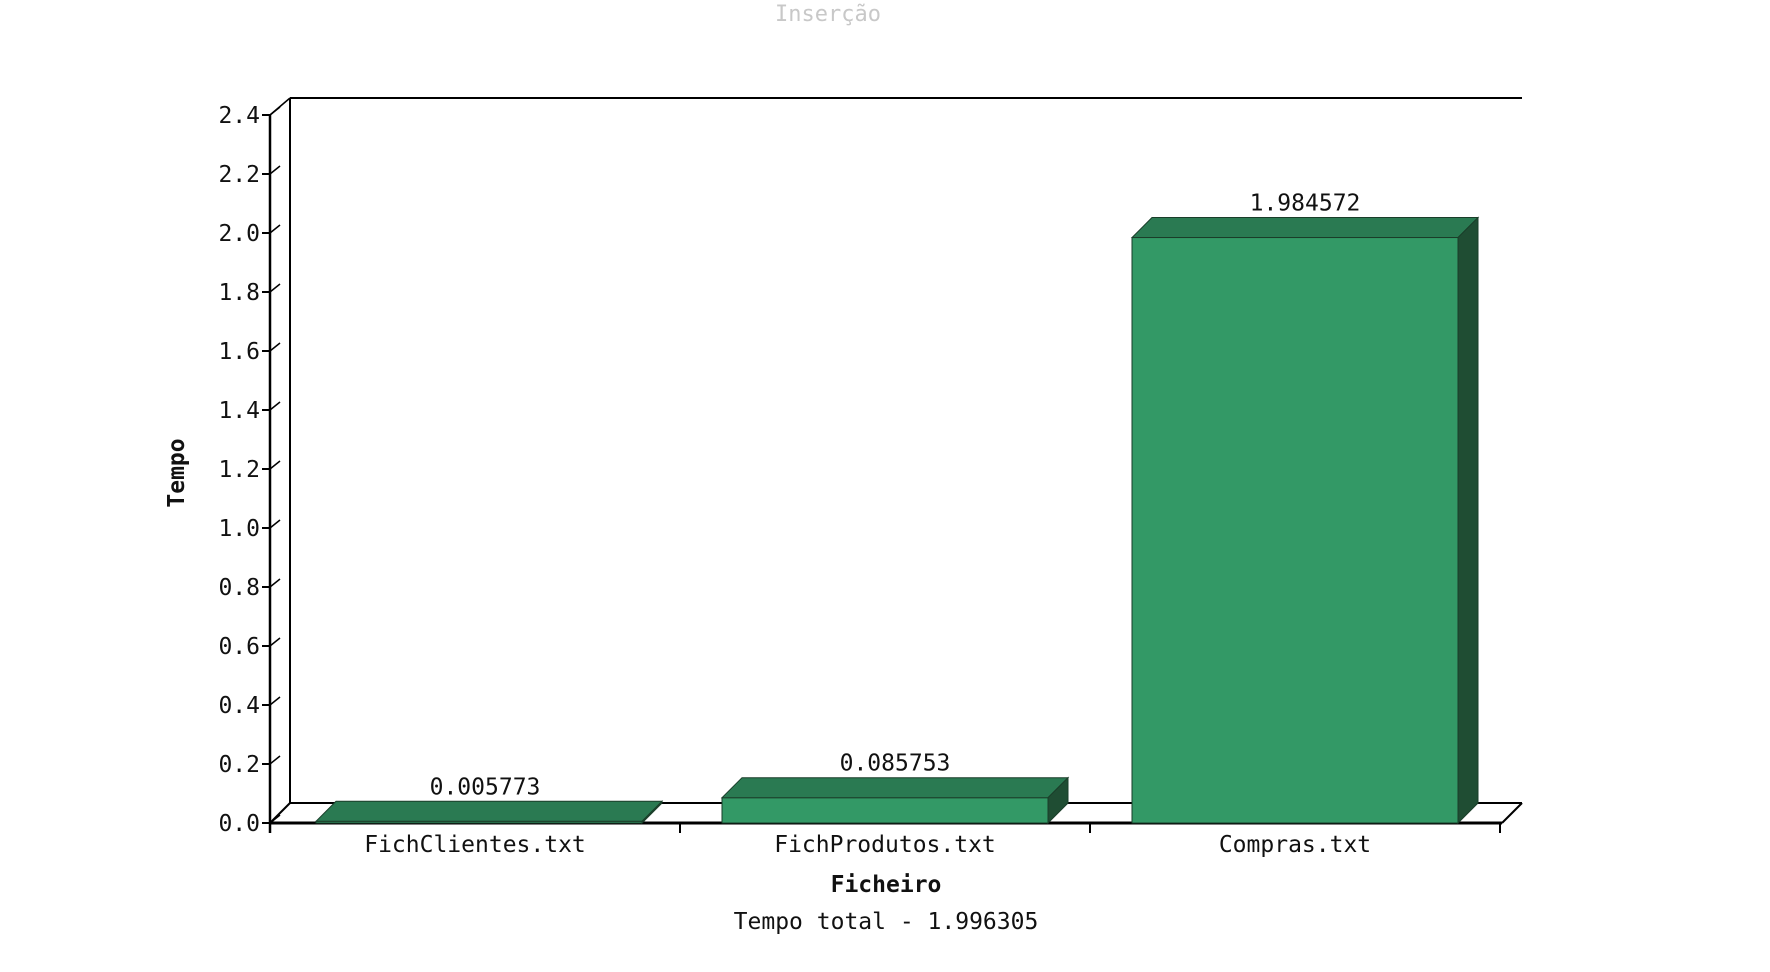  Describe the element at coordinates (1295, 845) in the screenshot. I see `x-category-label: Compras.txt` at that location.